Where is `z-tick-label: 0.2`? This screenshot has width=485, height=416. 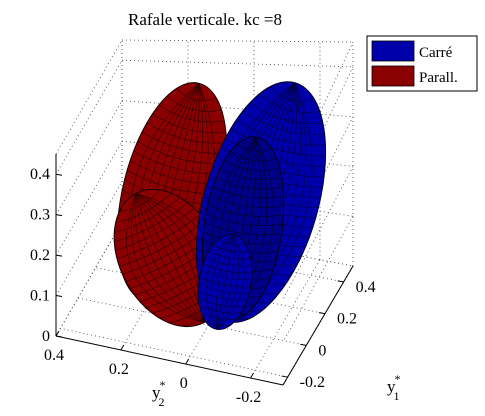 z-tick-label: 0.2 is located at coordinates (40, 255).